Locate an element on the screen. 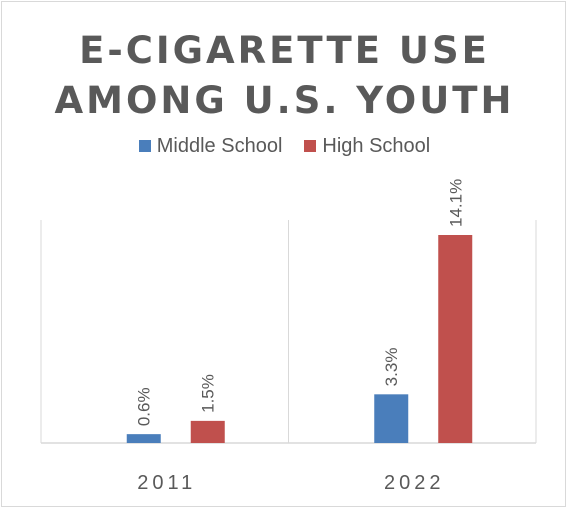 Image resolution: width=569 pixels, height=510 pixels. legend-swatch-high-school is located at coordinates (310, 146).